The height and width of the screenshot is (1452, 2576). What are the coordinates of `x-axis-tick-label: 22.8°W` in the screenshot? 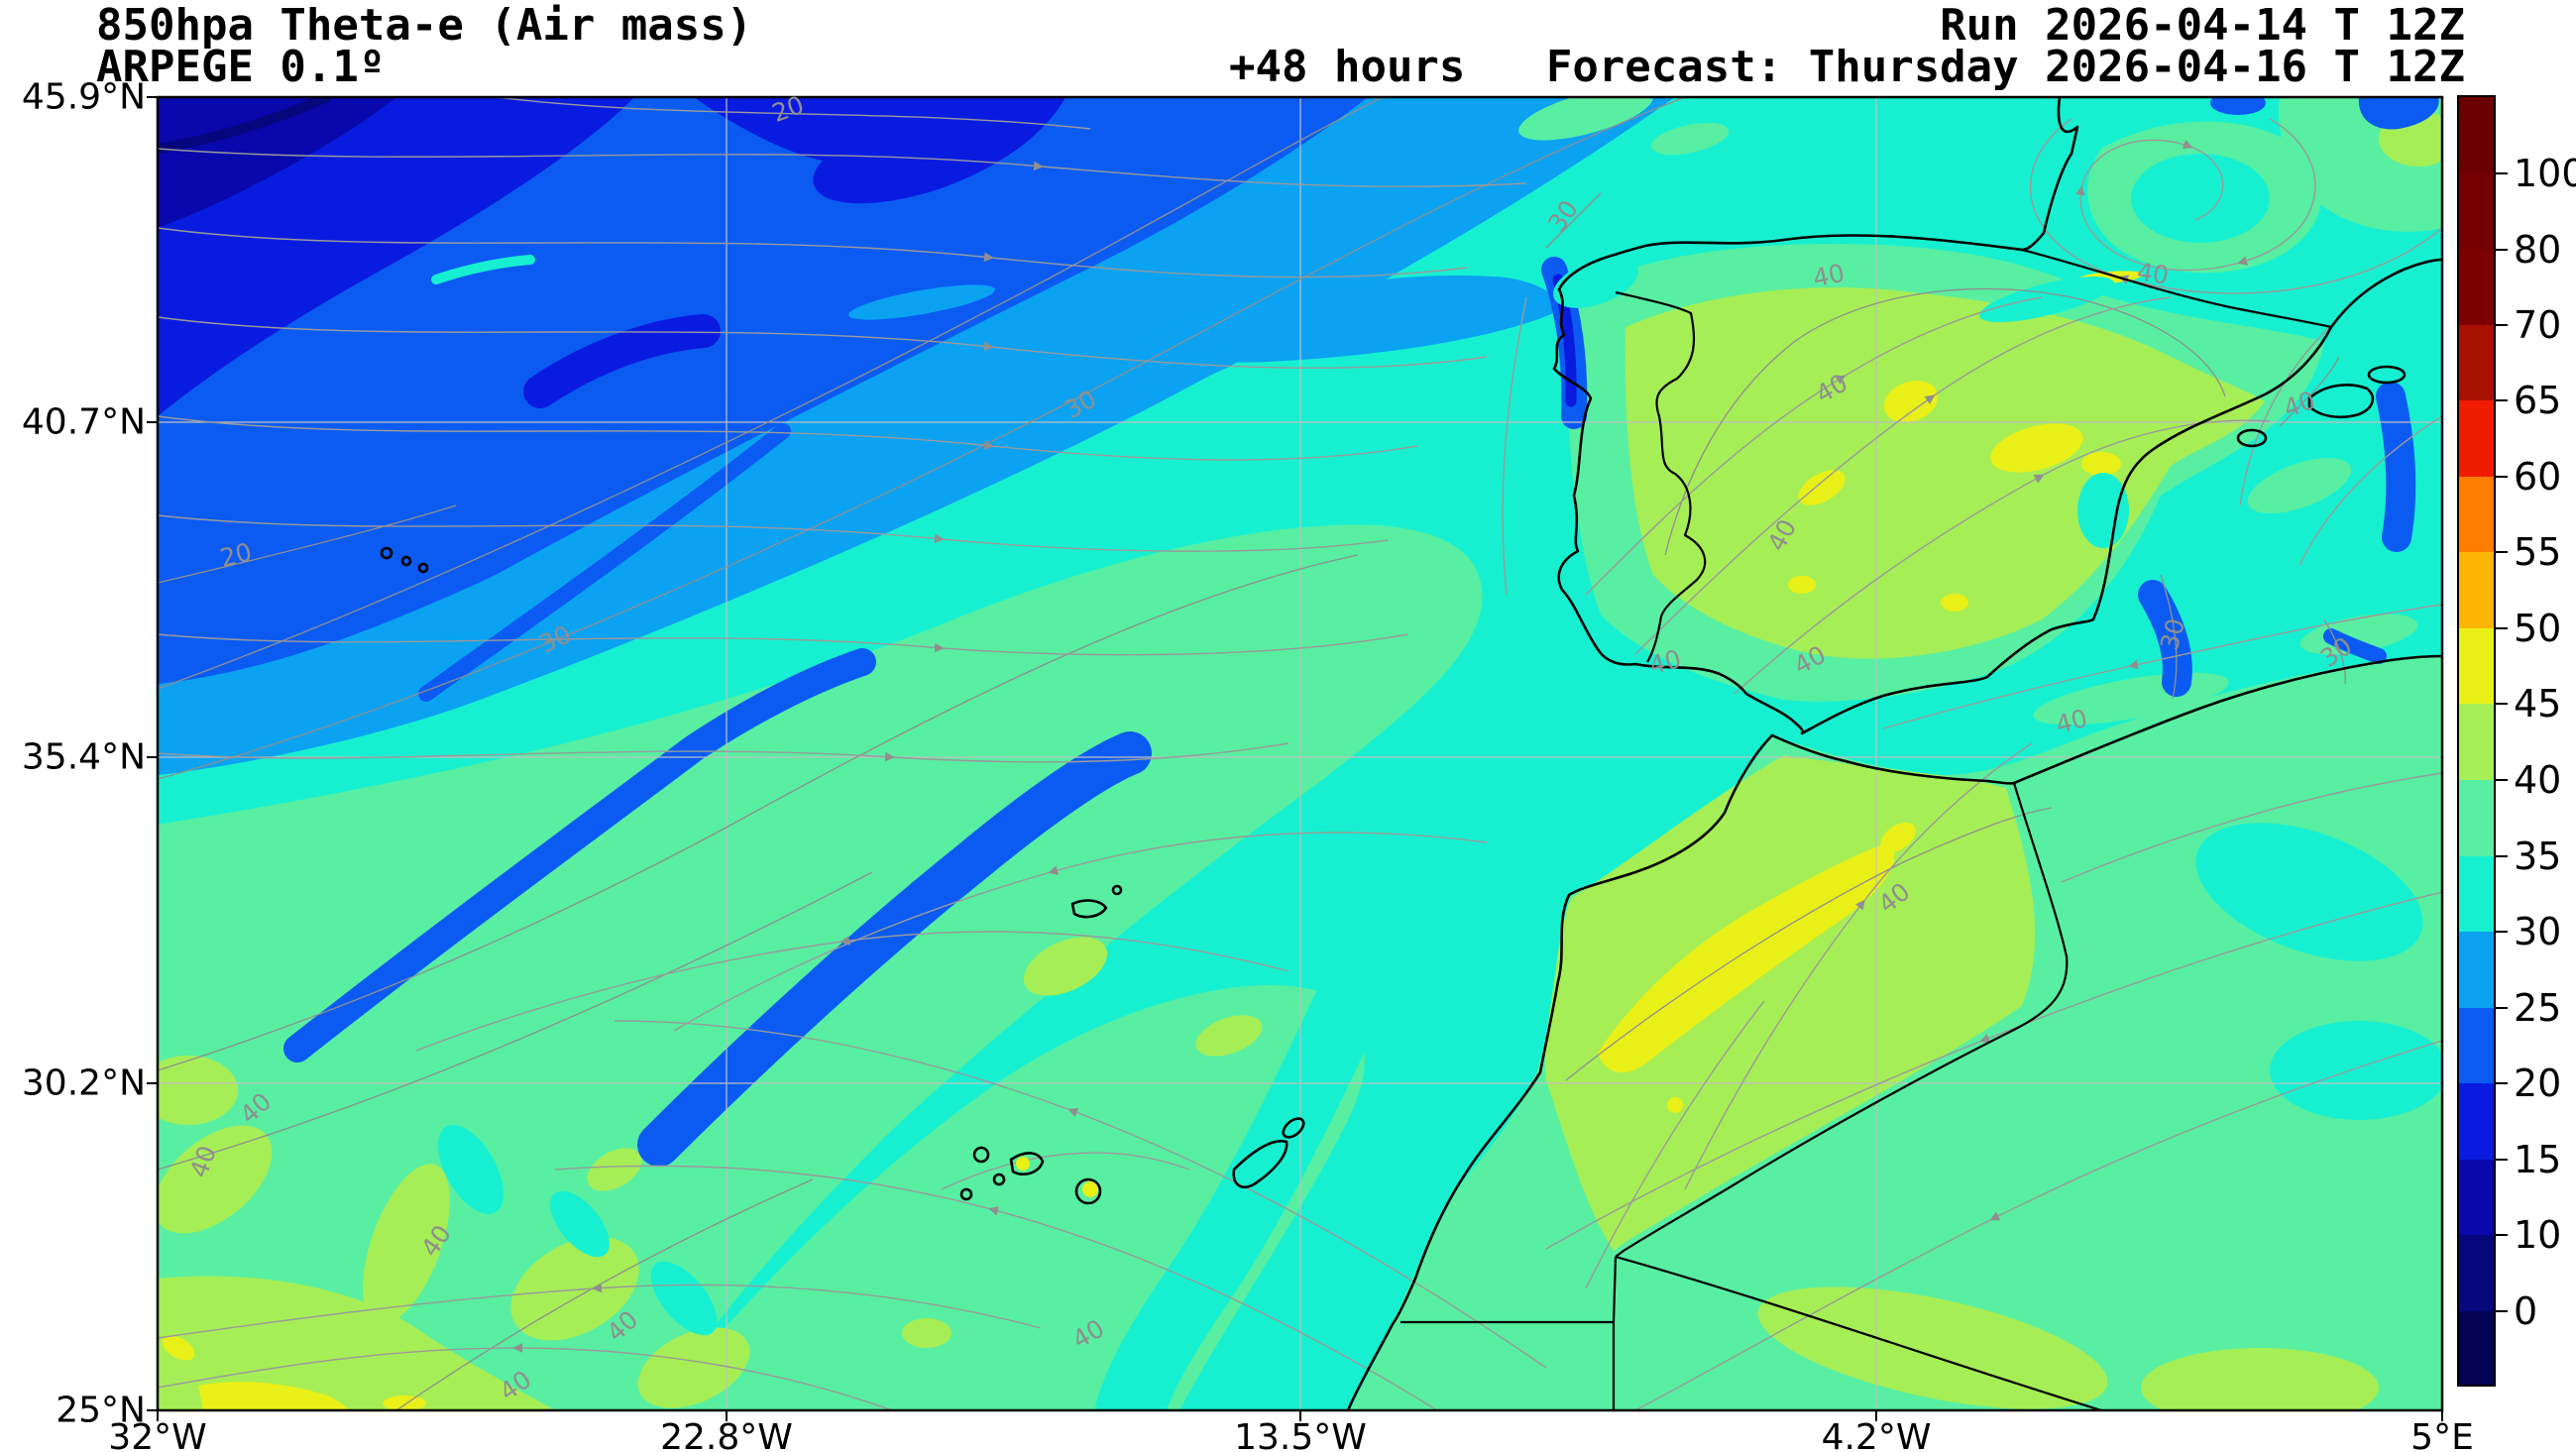 It's located at (726, 1434).